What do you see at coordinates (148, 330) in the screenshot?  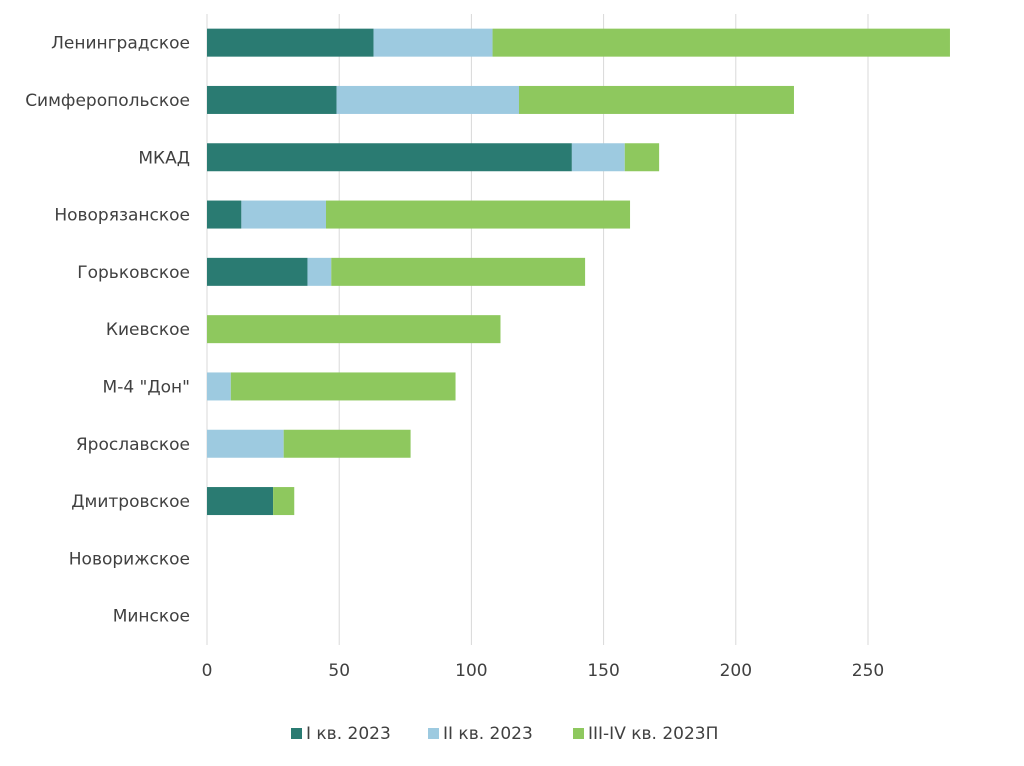 I see `category-label: Киевское` at bounding box center [148, 330].